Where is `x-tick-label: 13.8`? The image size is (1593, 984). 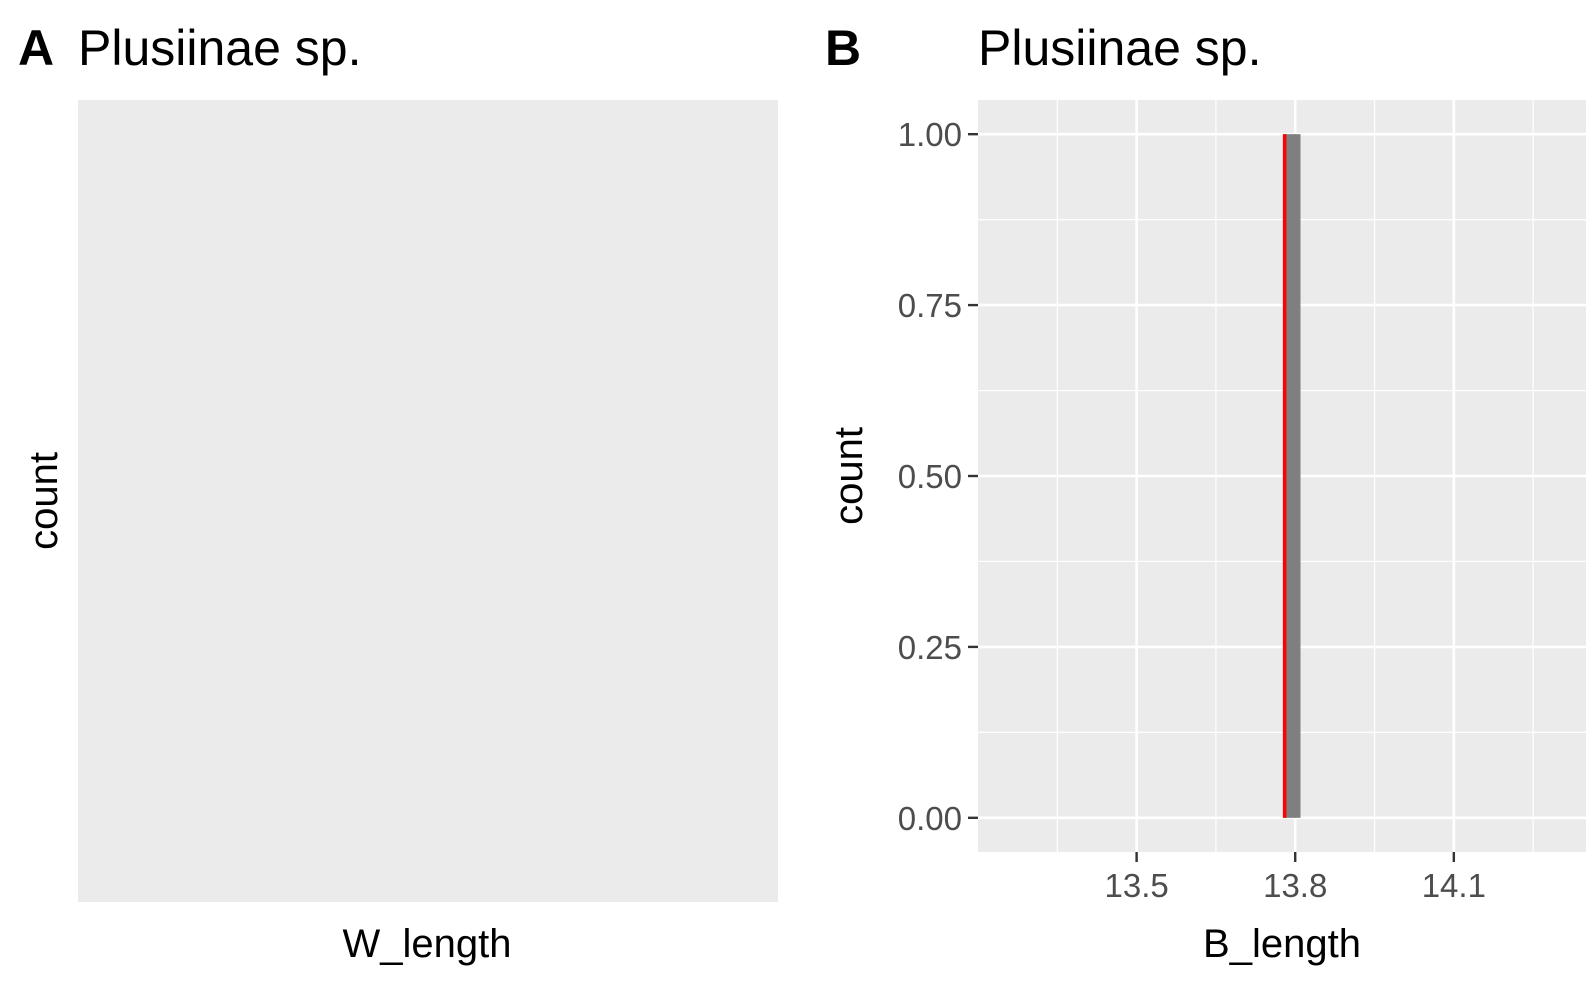
x-tick-label: 13.8 is located at coordinates (1295, 885).